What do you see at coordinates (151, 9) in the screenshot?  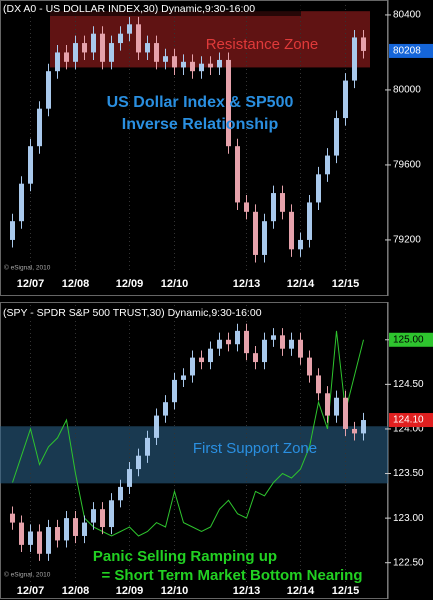 I see `header-bg` at bounding box center [151, 9].